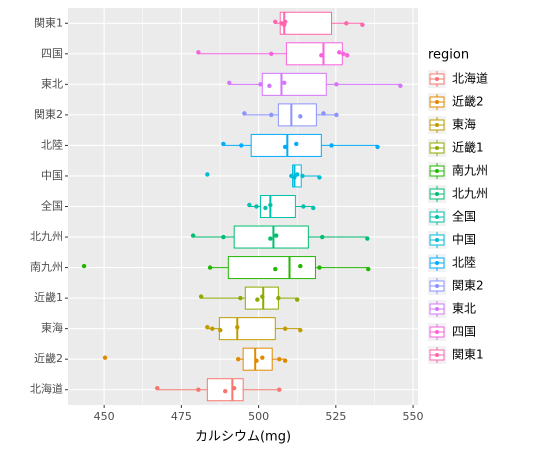  Describe the element at coordinates (448, 55) in the screenshot. I see `legend-title: region` at that location.